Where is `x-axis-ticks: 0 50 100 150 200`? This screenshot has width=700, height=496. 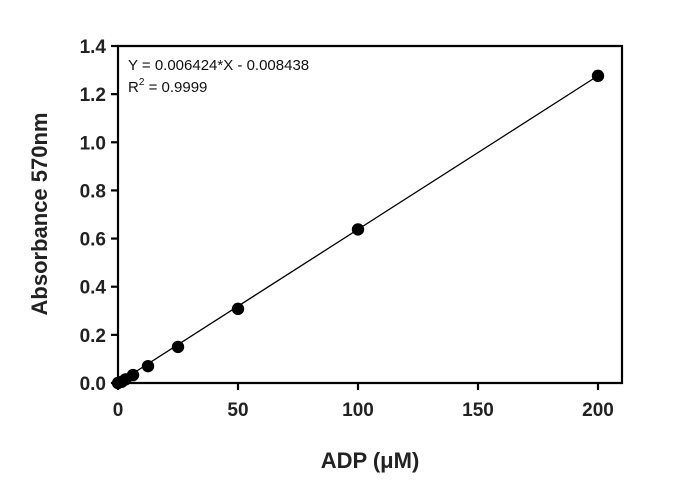 x-axis-ticks: 0 50 100 150 200 is located at coordinates (363, 402).